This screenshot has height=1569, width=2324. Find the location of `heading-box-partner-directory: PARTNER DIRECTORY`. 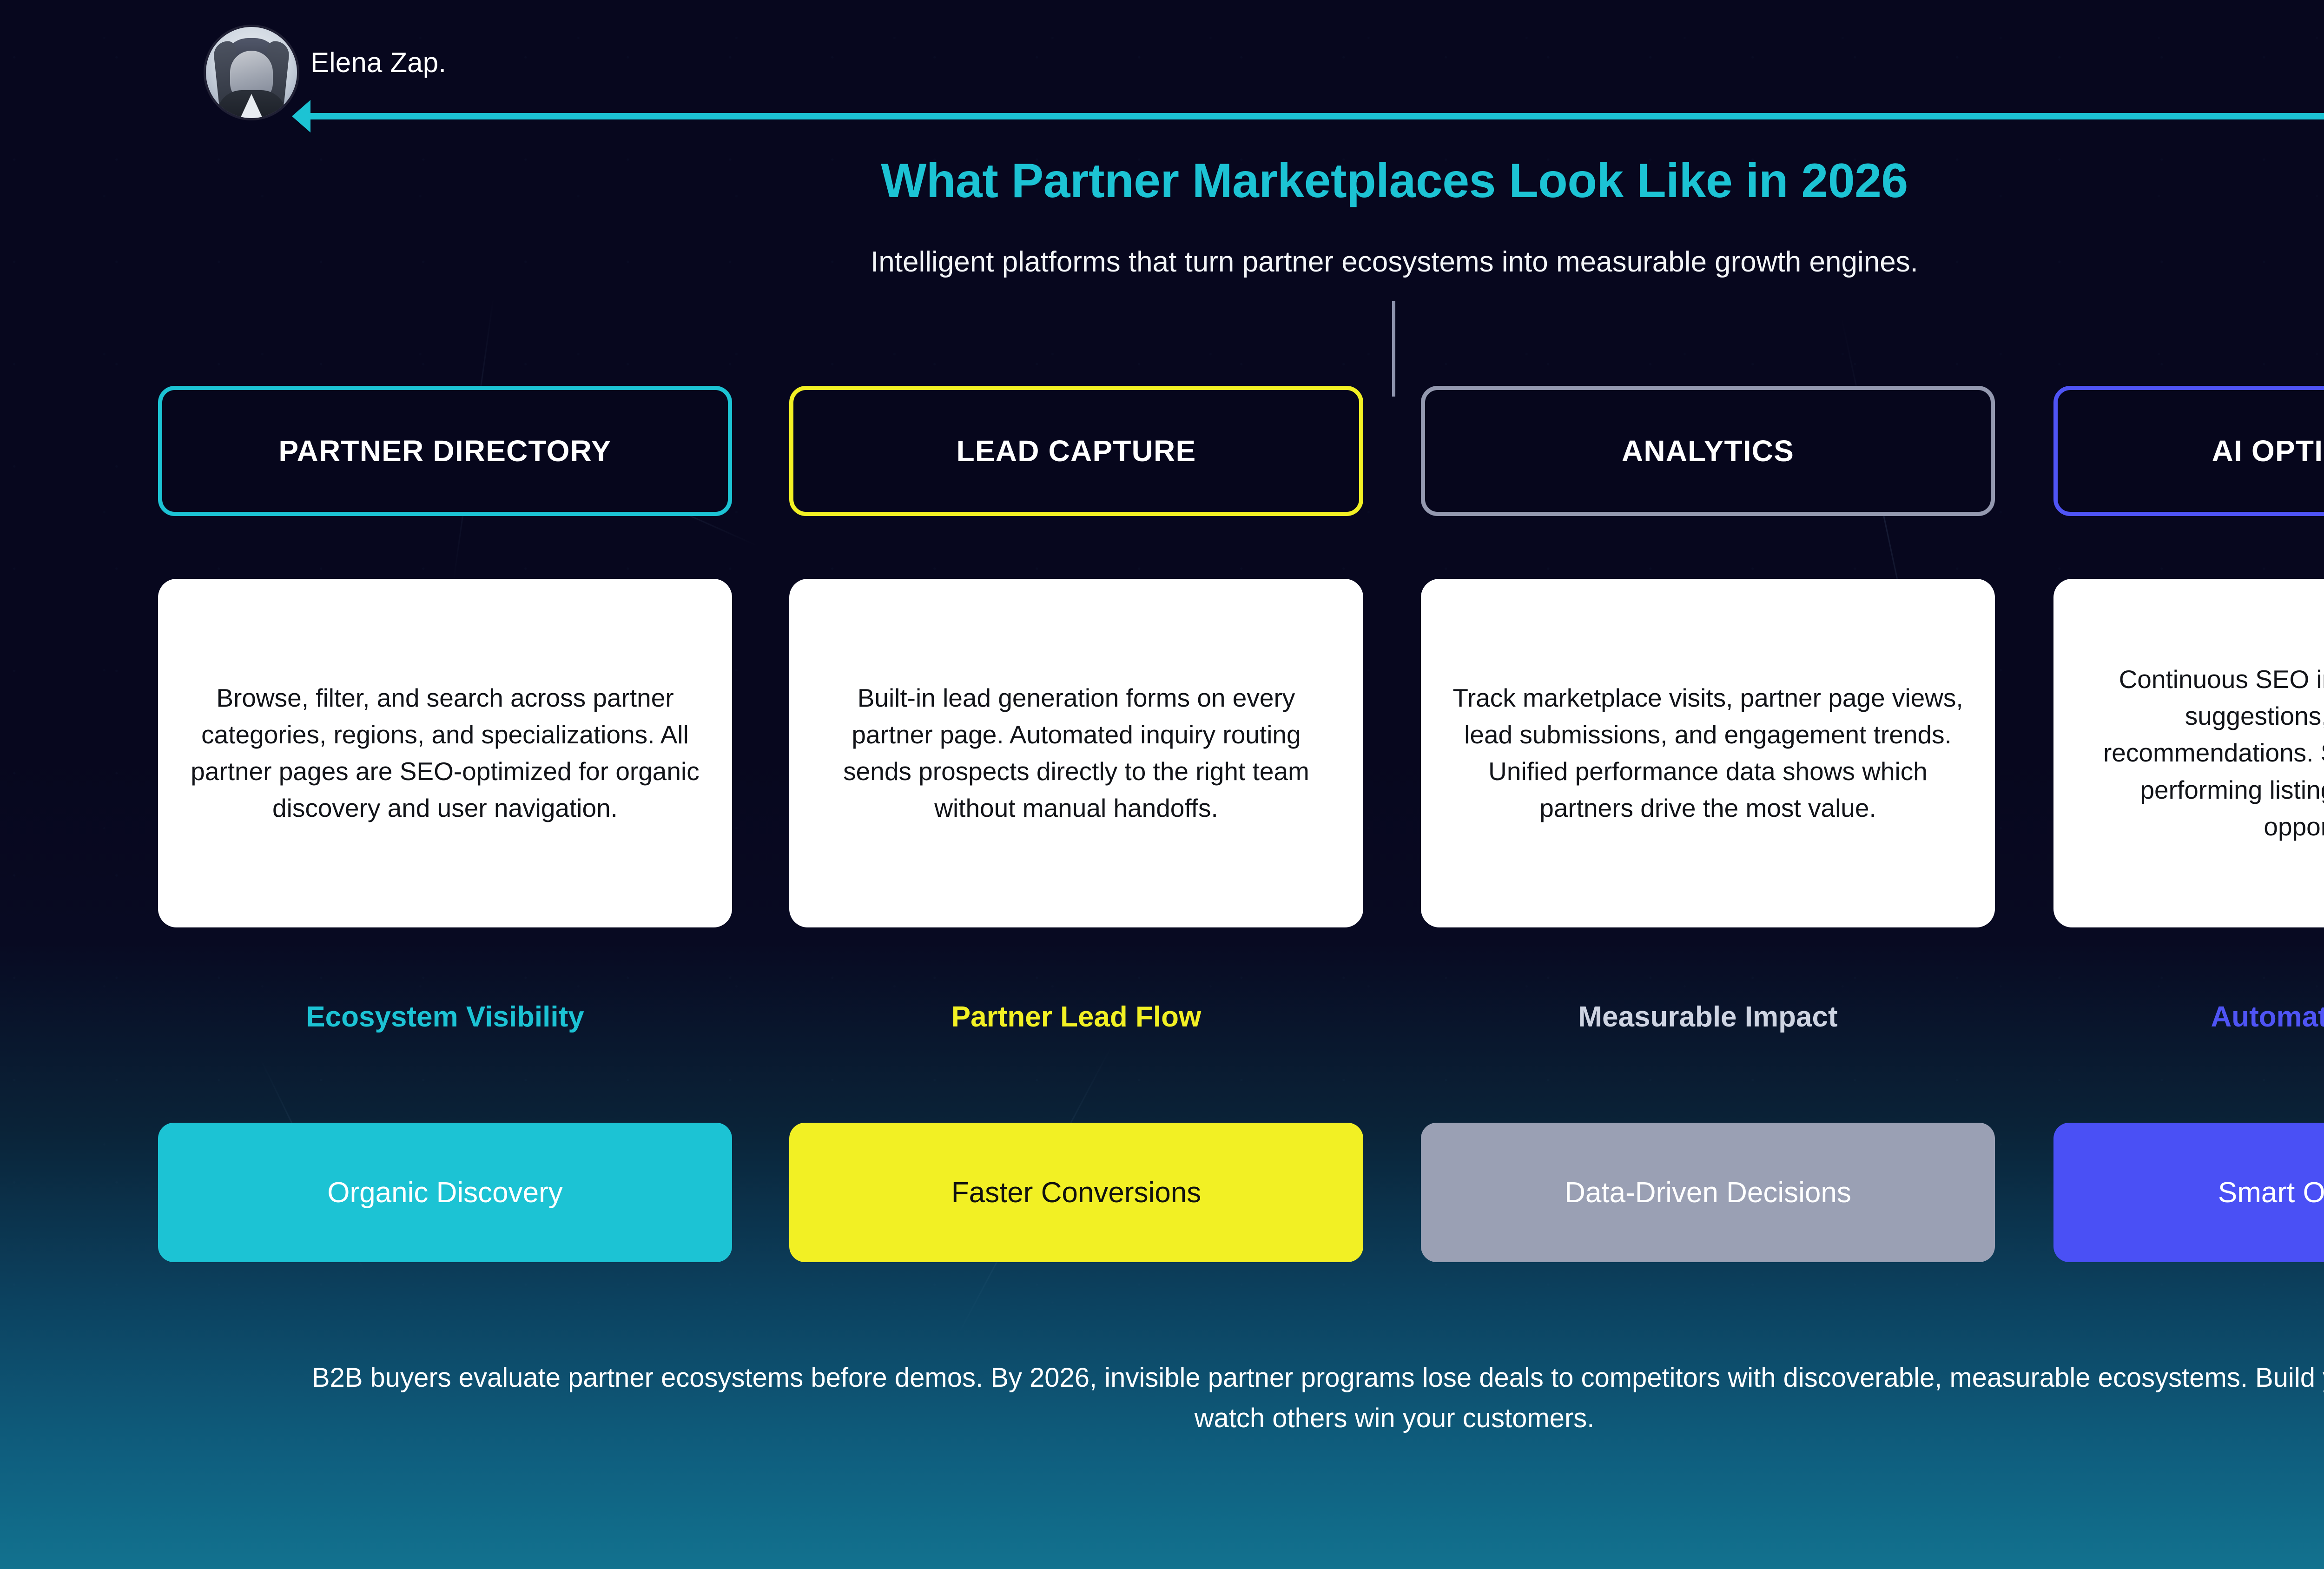

heading-box-partner-directory: PARTNER DIRECTORY is located at coordinates (445, 451).